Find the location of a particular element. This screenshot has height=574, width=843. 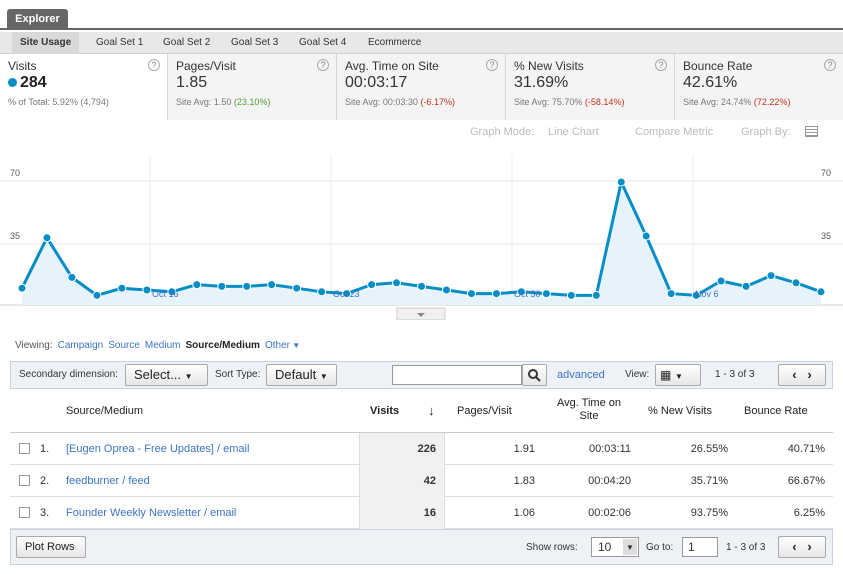

tab-site-usage: Site Usage is located at coordinates (46, 43).